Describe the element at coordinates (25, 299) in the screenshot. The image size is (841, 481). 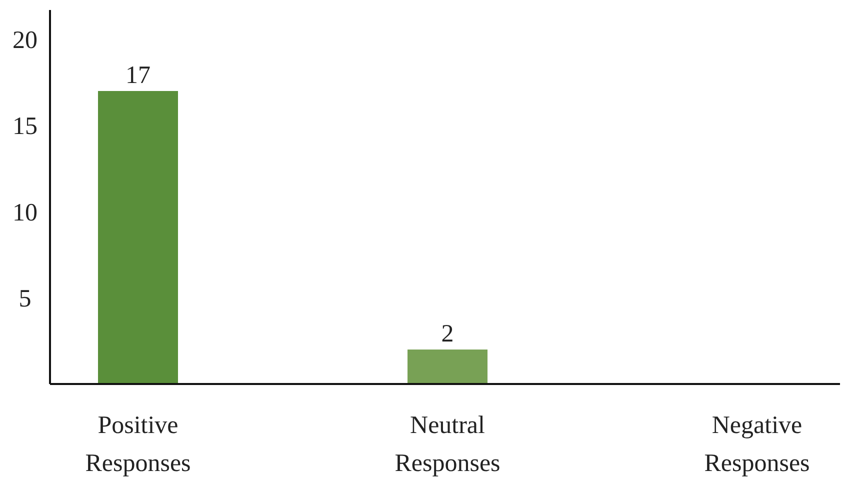
I see `y-tick-label: 5` at that location.